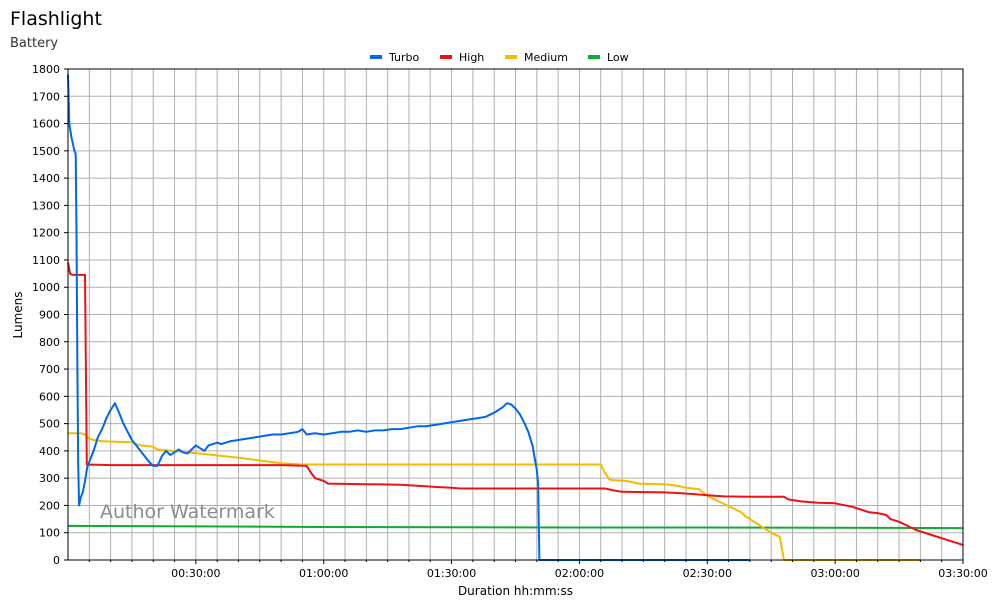 Image resolution: width=1000 pixels, height=610 pixels. What do you see at coordinates (404, 57) in the screenshot?
I see `legend-label-turbo: Turbo` at bounding box center [404, 57].